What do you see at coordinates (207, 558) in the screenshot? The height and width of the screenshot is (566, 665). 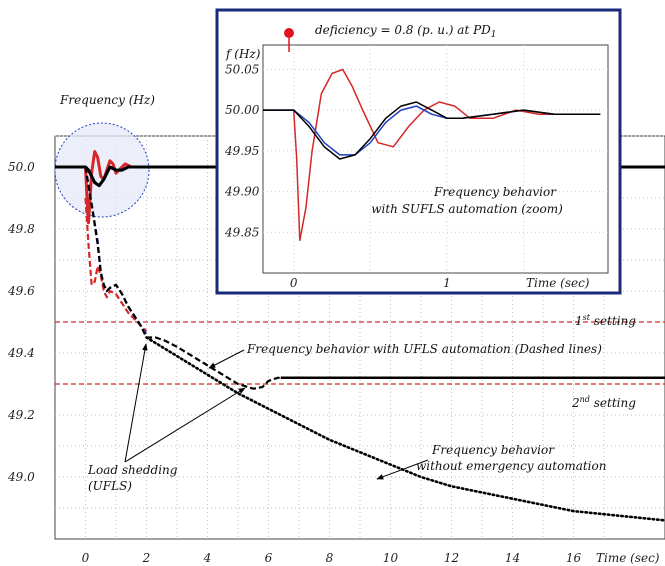 I see `main-x-tick-label: 4` at bounding box center [207, 558].